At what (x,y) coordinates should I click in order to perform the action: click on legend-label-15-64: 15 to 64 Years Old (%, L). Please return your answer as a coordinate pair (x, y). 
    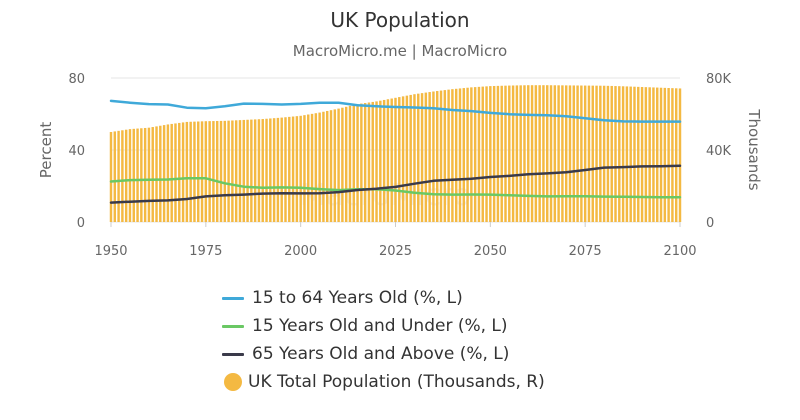
    Looking at the image, I should click on (357, 298).